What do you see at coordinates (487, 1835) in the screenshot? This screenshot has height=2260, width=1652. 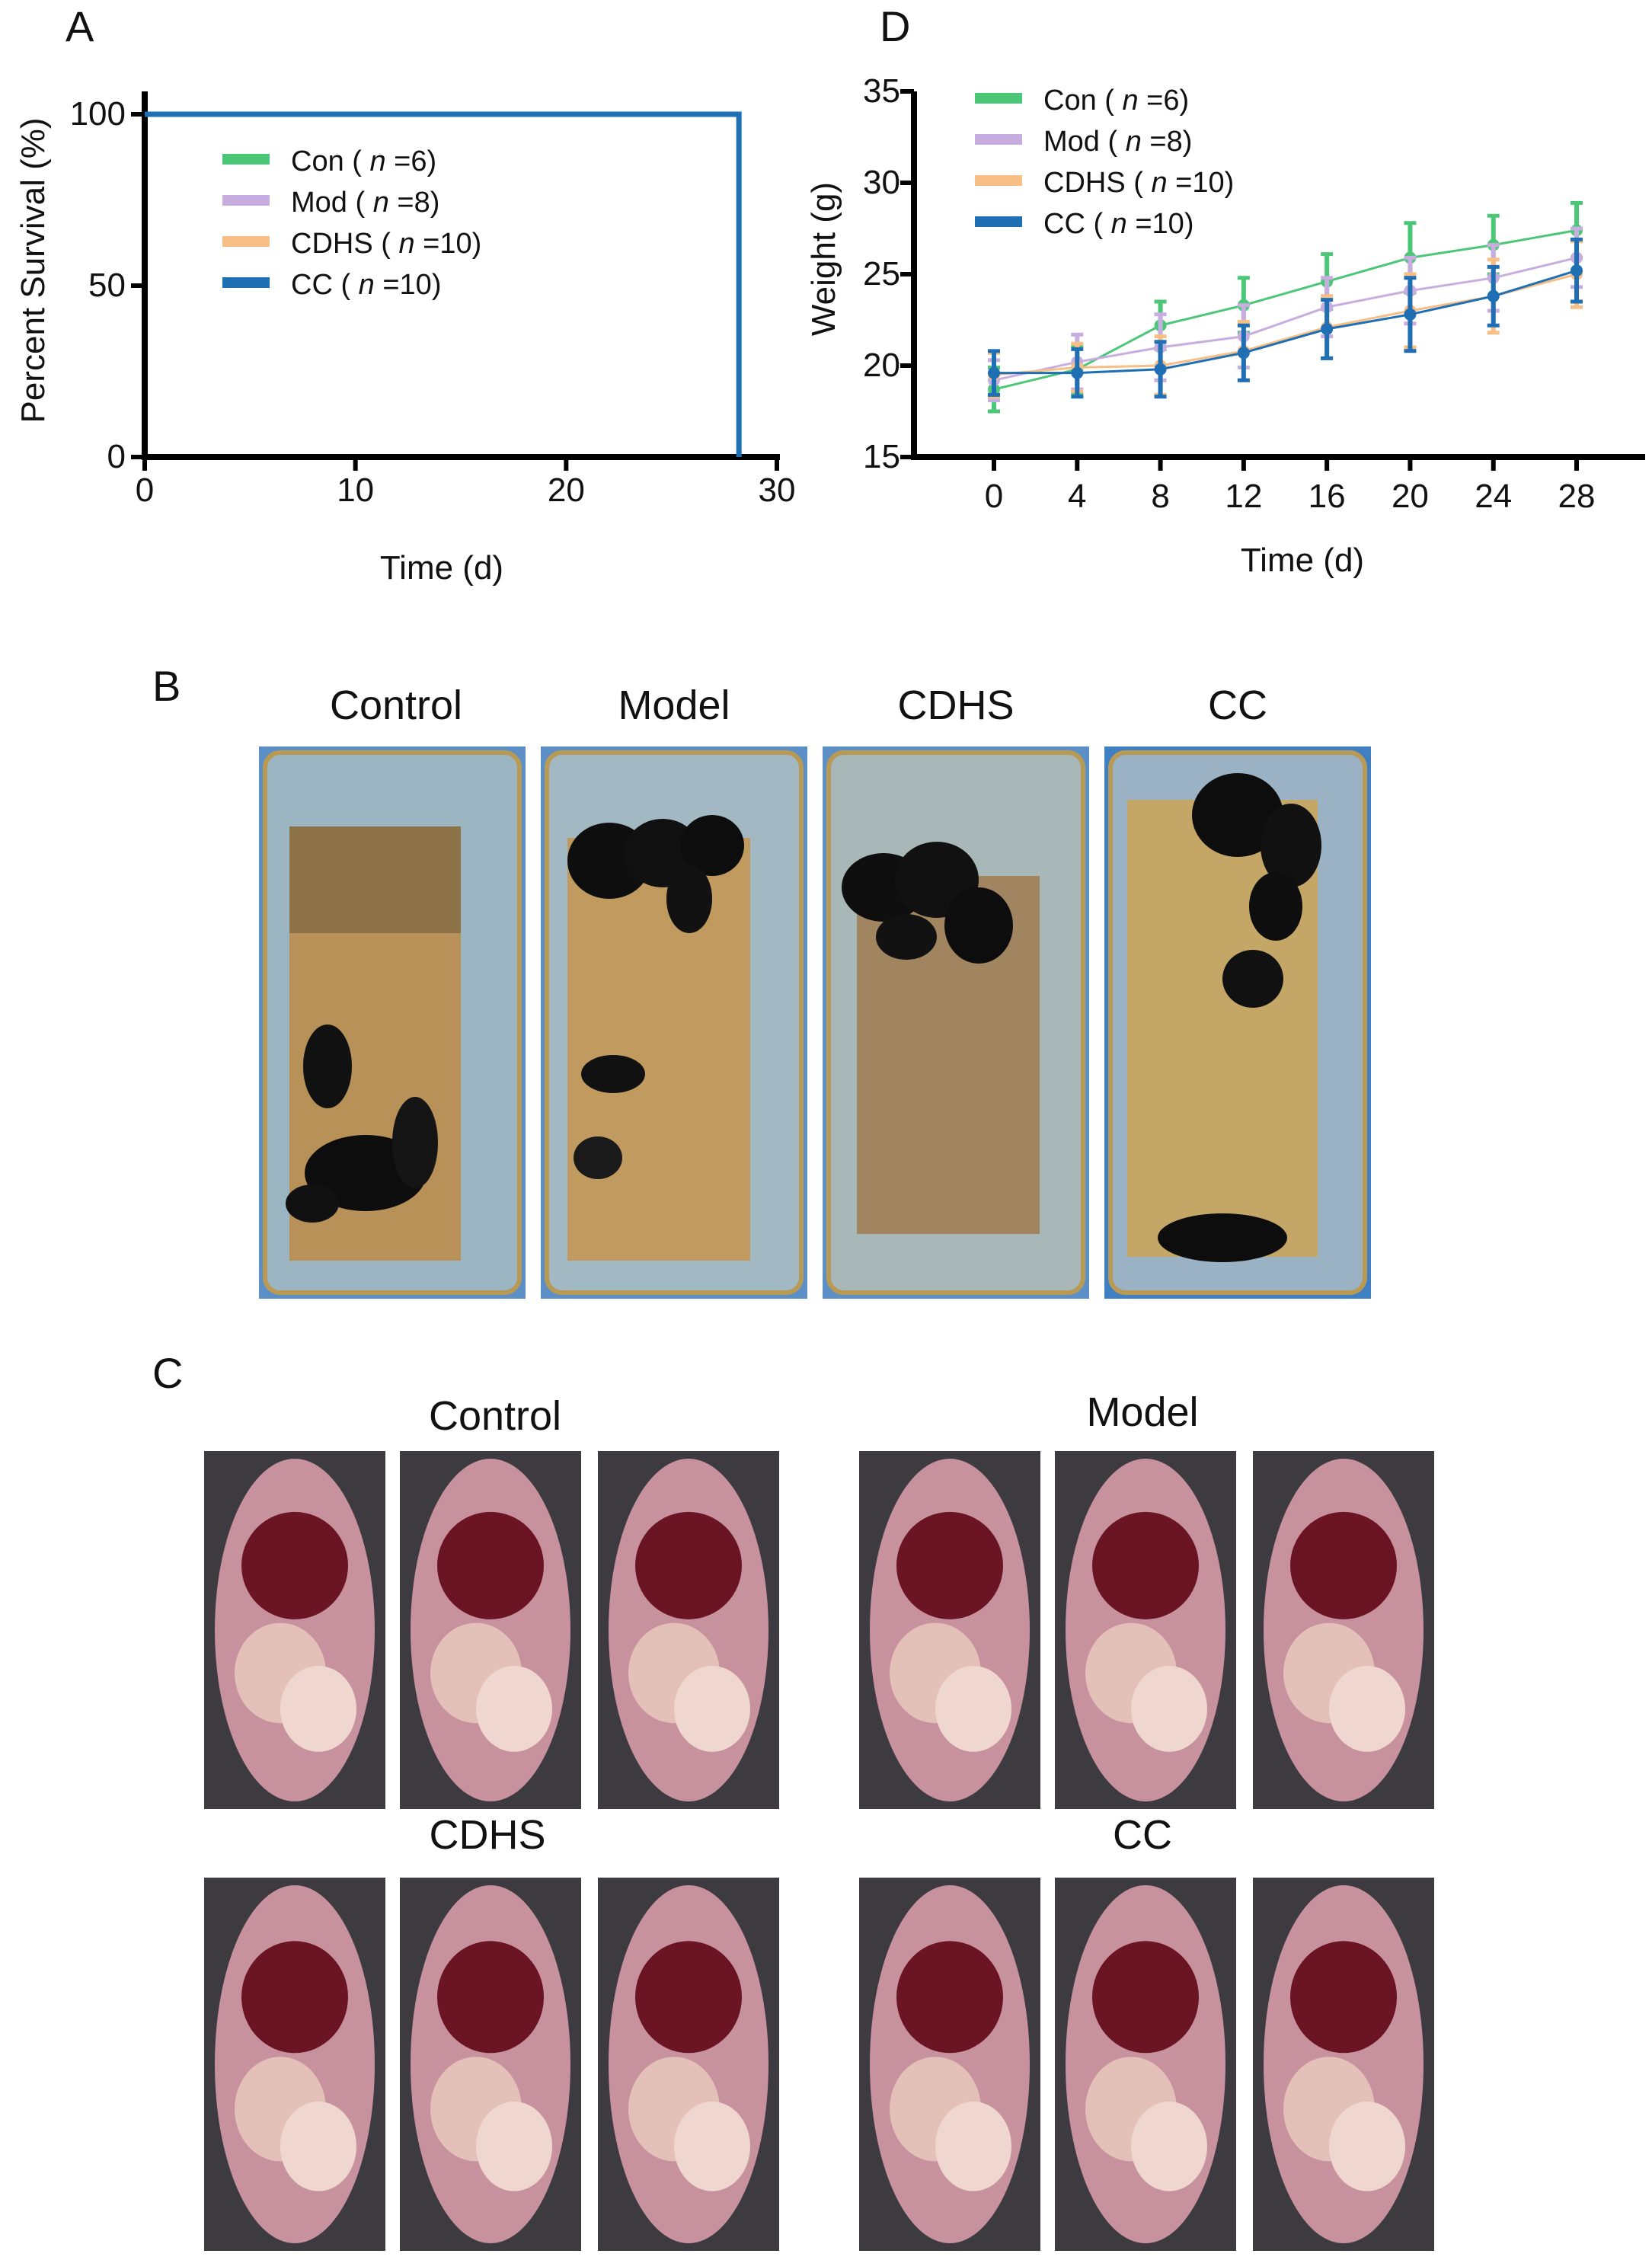 I see `panel-c-title-cdhs: CDHS` at bounding box center [487, 1835].